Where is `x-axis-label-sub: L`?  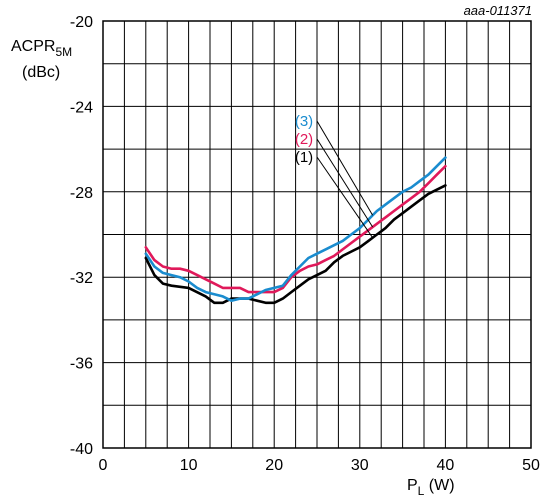
x-axis-label-sub: L is located at coordinates (421, 491).